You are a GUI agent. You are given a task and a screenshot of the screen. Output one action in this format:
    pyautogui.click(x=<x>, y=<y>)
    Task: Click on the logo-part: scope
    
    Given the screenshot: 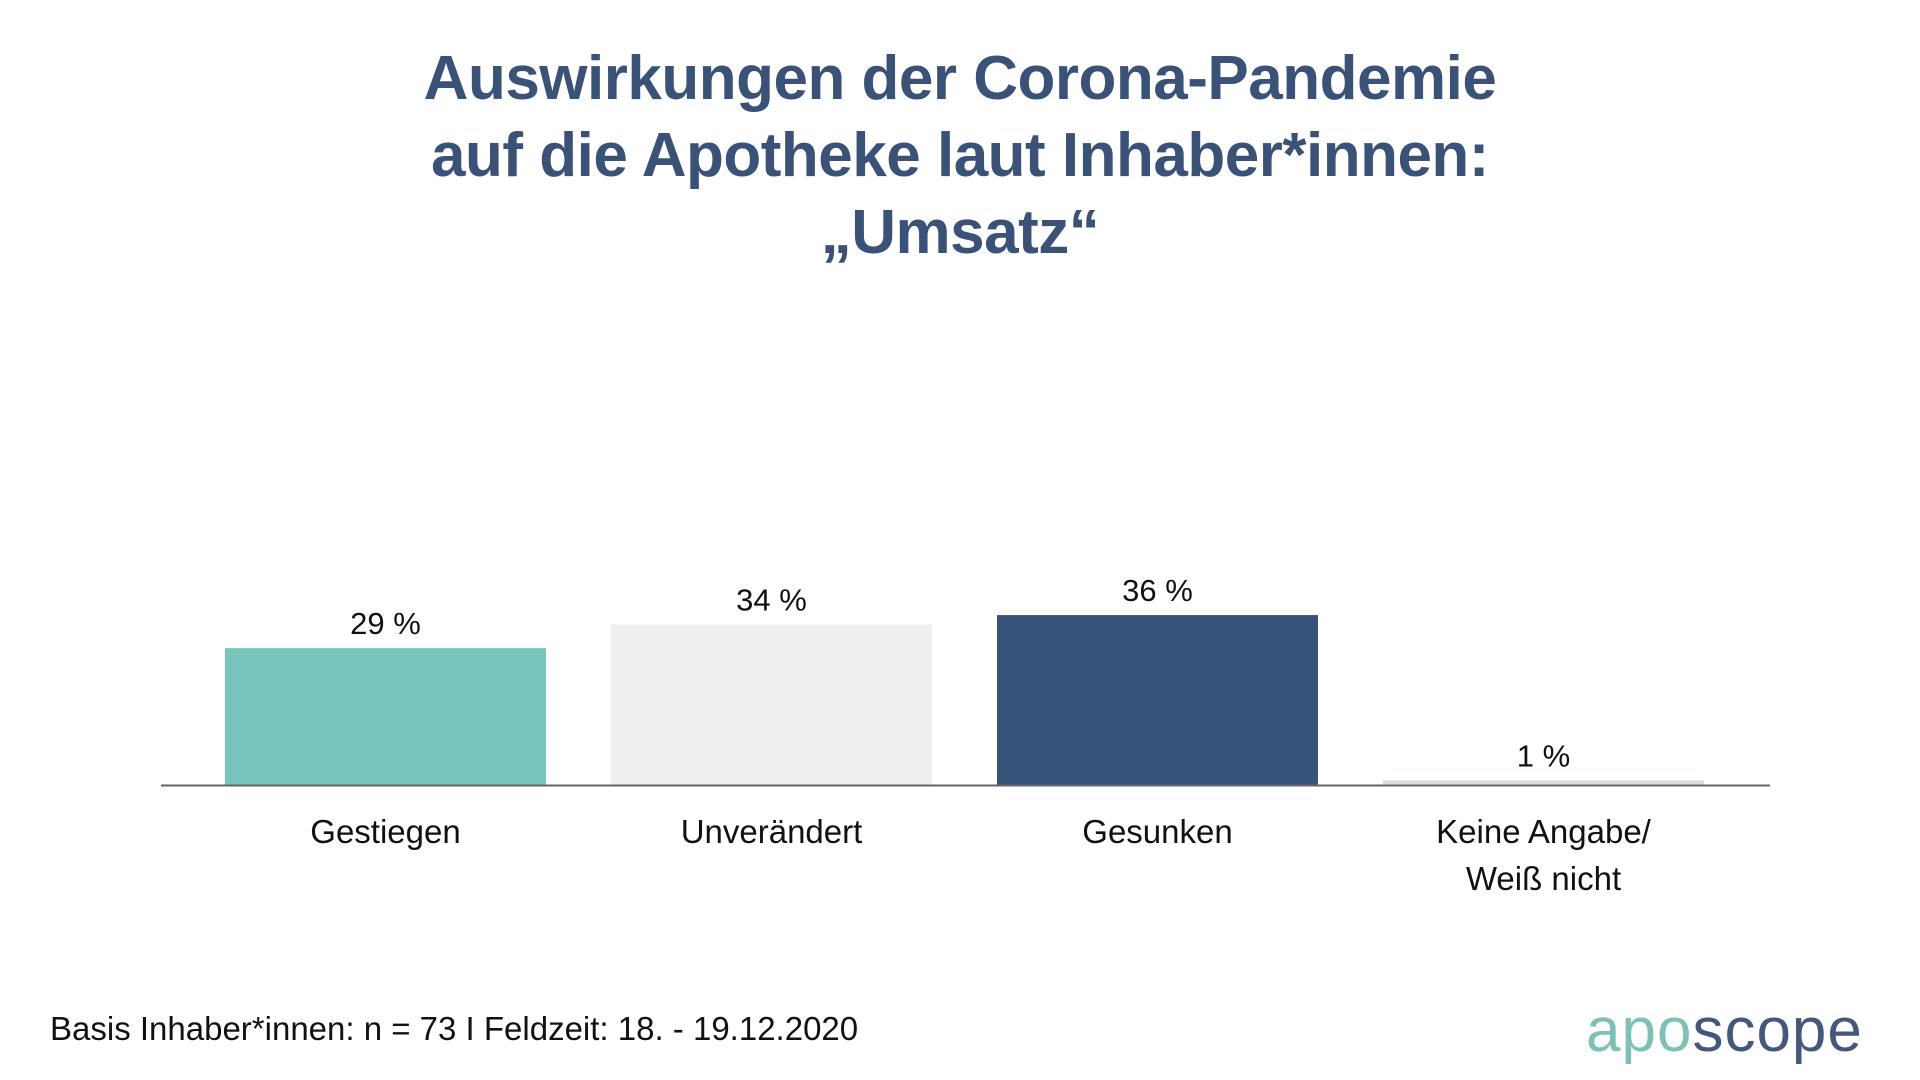 What is the action you would take?
    pyautogui.click(x=1777, y=1030)
    